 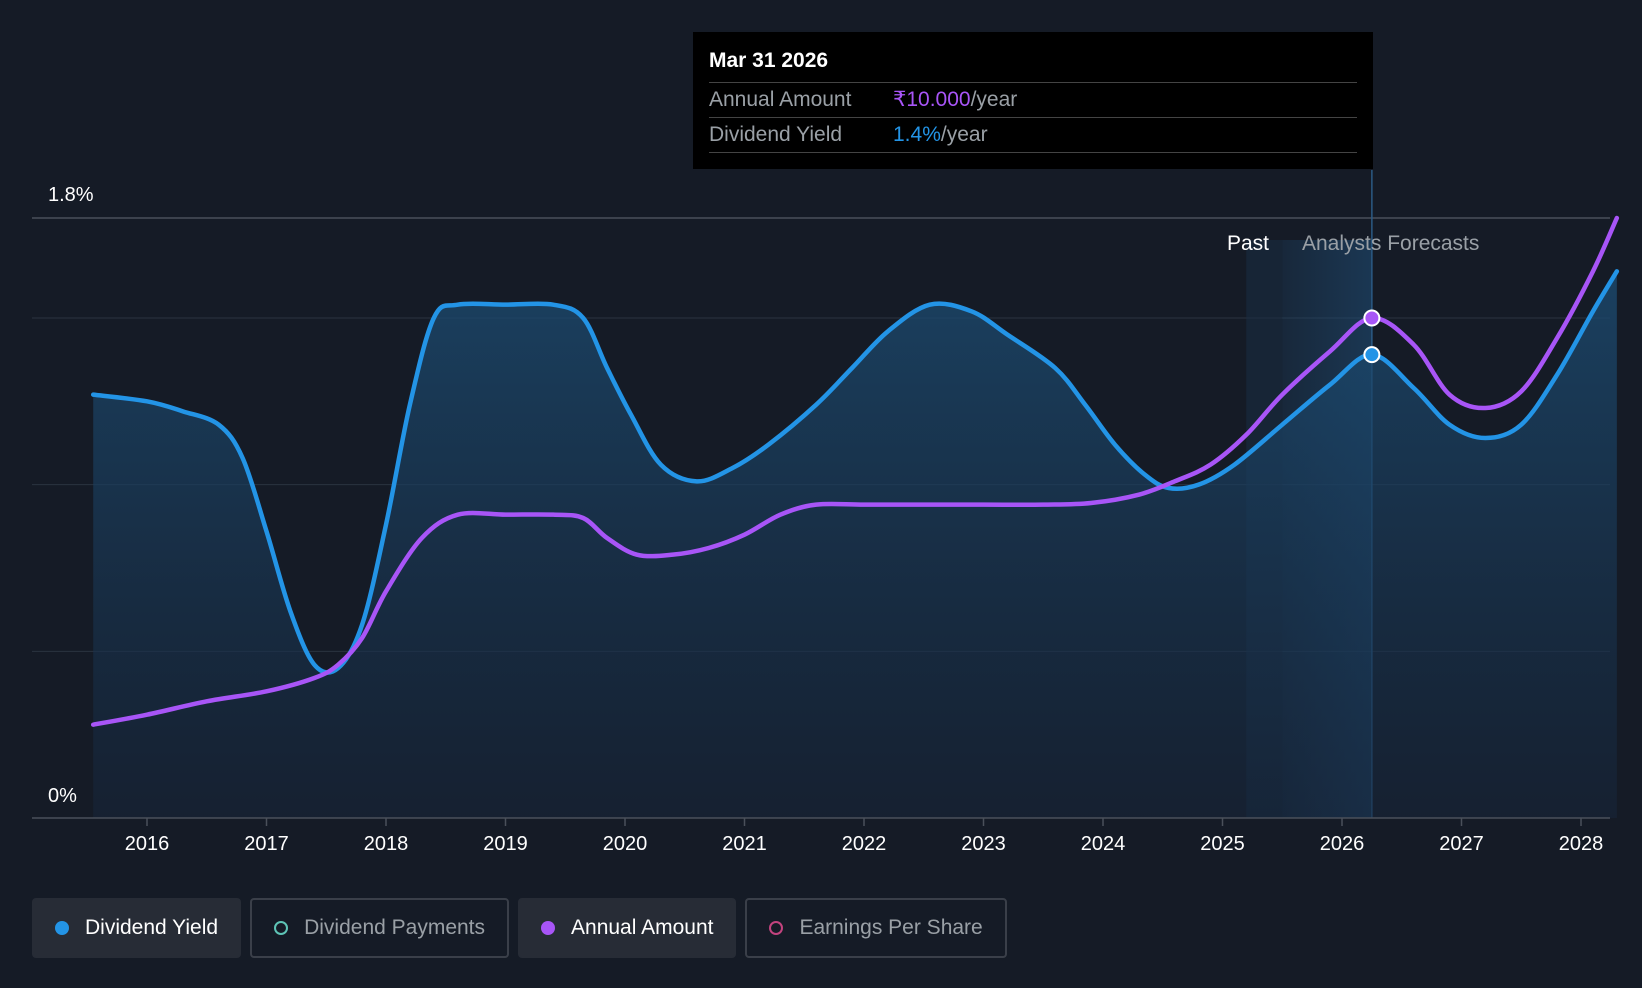 I want to click on tooltip-date: Mar 31 2026, so click(x=1033, y=64).